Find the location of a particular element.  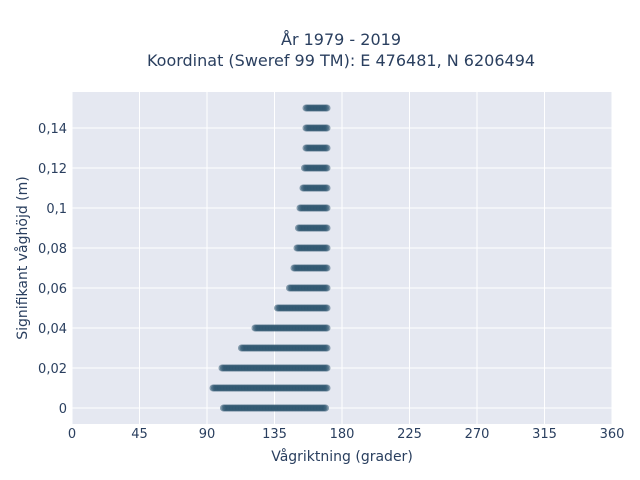

x-tick-label: 360 is located at coordinates (612, 434).